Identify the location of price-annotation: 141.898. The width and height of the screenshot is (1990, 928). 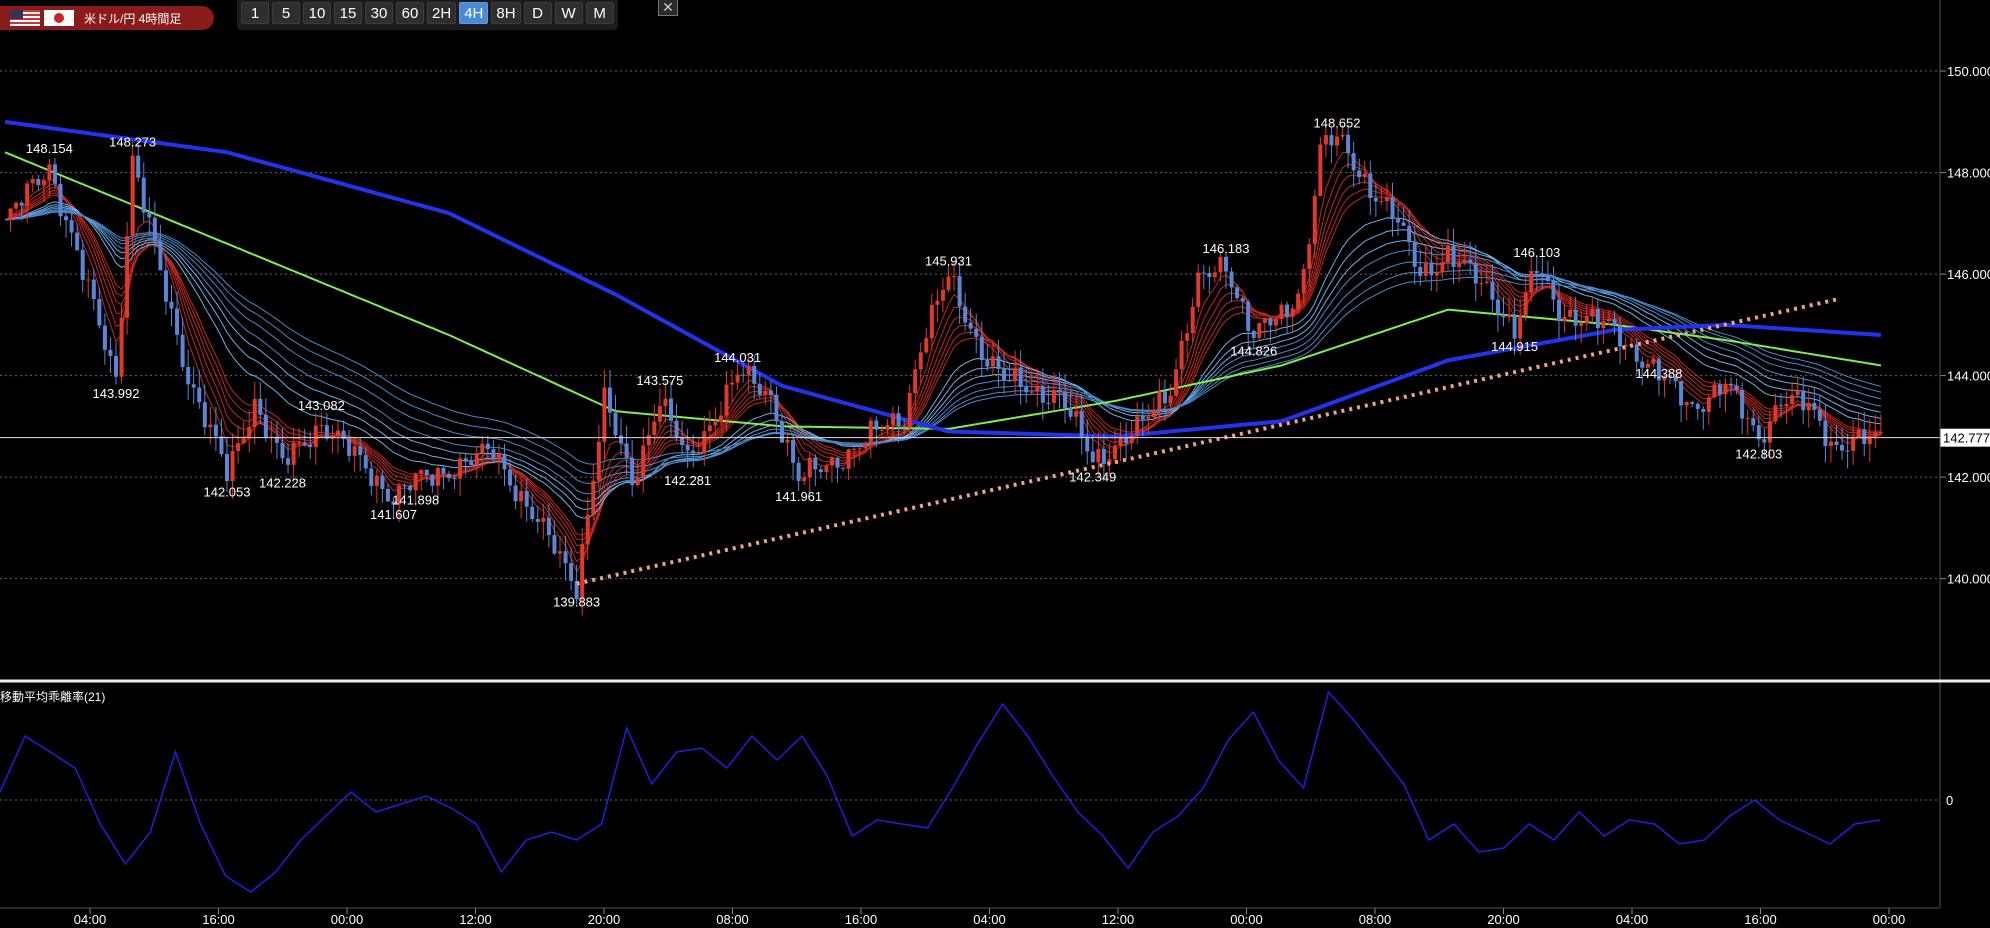
(415, 499).